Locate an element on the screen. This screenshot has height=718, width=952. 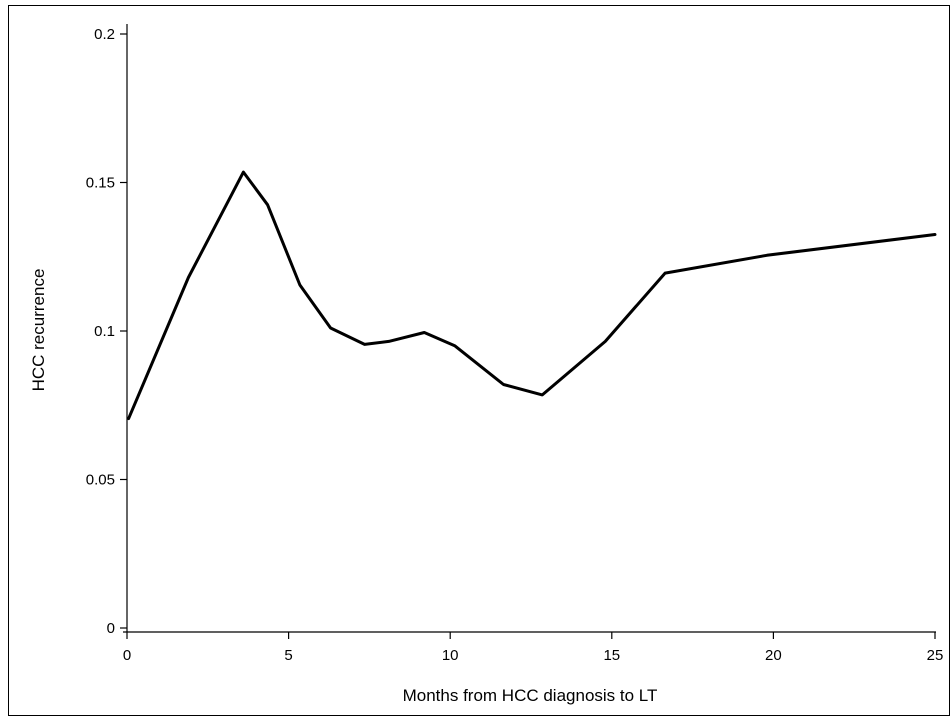
x-tick-label: 0 is located at coordinates (127, 655).